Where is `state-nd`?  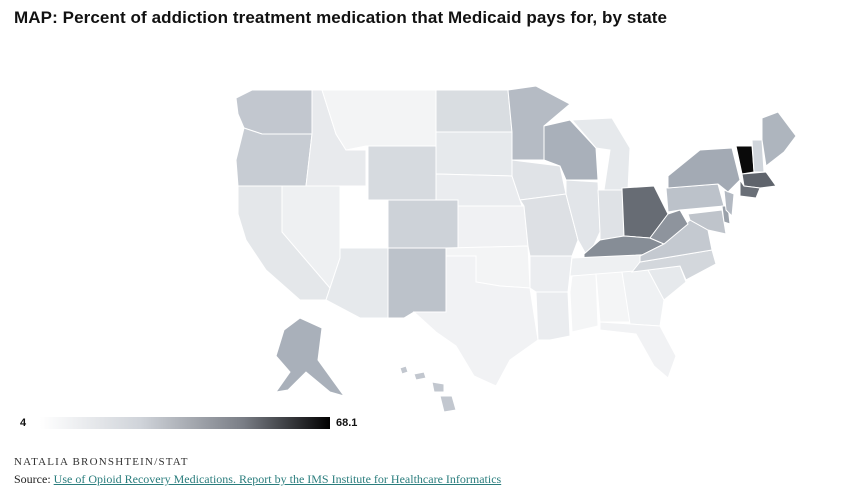 state-nd is located at coordinates (474, 111).